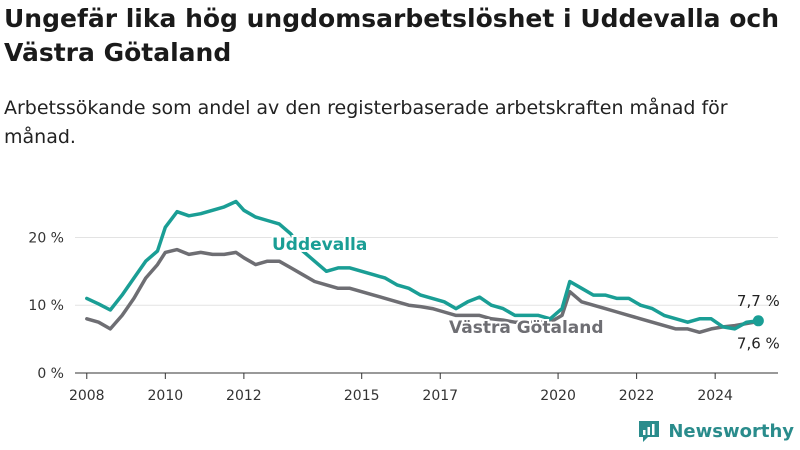 The height and width of the screenshot is (450, 800). Describe the element at coordinates (526, 328) in the screenshot. I see `series-label-vastra-gotaland: Västra Götaland` at that location.